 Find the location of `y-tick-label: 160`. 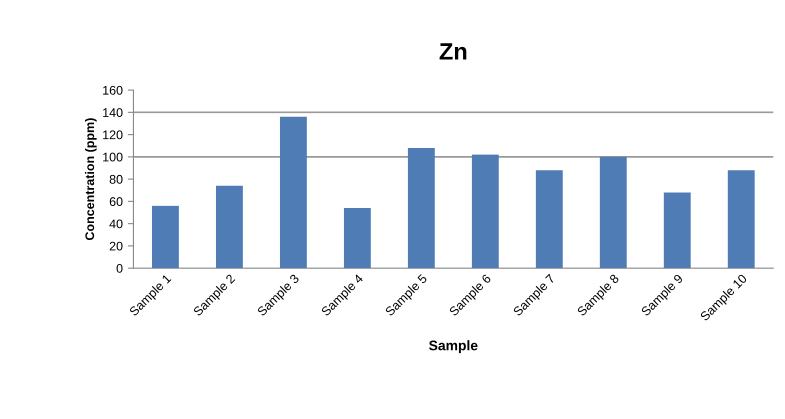

y-tick-label: 160 is located at coordinates (113, 90).